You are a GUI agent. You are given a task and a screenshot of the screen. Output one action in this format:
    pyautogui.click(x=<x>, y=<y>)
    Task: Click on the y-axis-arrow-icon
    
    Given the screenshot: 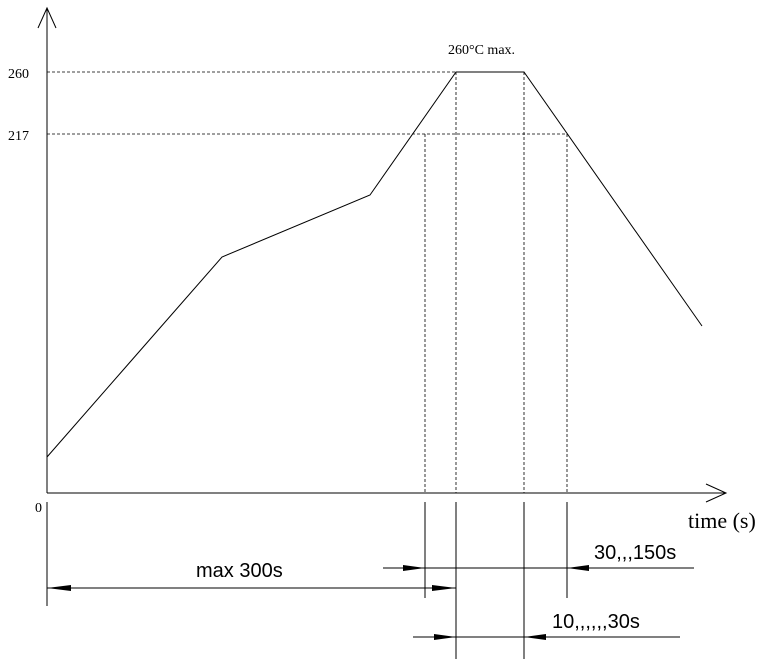 What is the action you would take?
    pyautogui.click(x=47, y=17)
    